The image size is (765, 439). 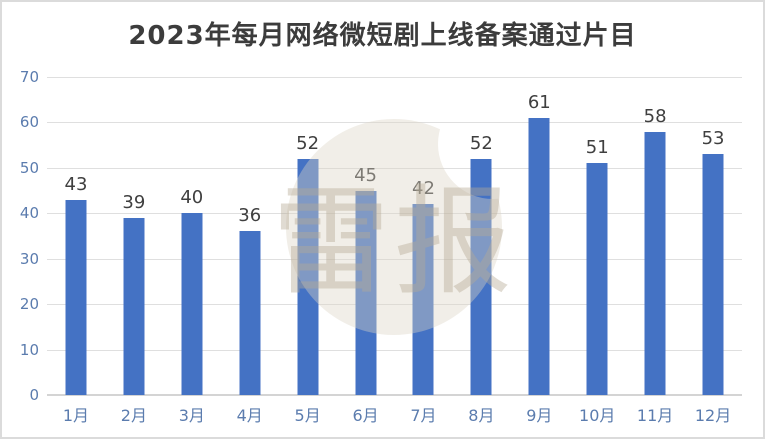 I want to click on x-axis-label: 10月, so click(x=597, y=415).